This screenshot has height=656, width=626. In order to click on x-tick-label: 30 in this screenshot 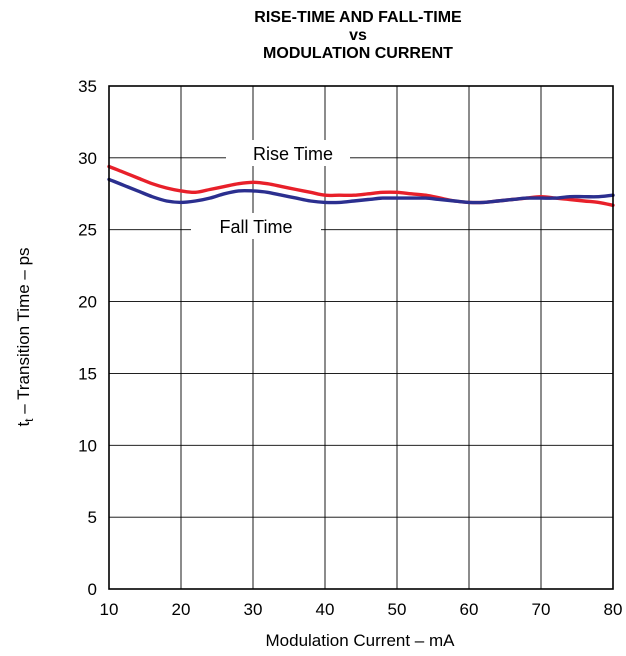, I will do `click(253, 609)`.